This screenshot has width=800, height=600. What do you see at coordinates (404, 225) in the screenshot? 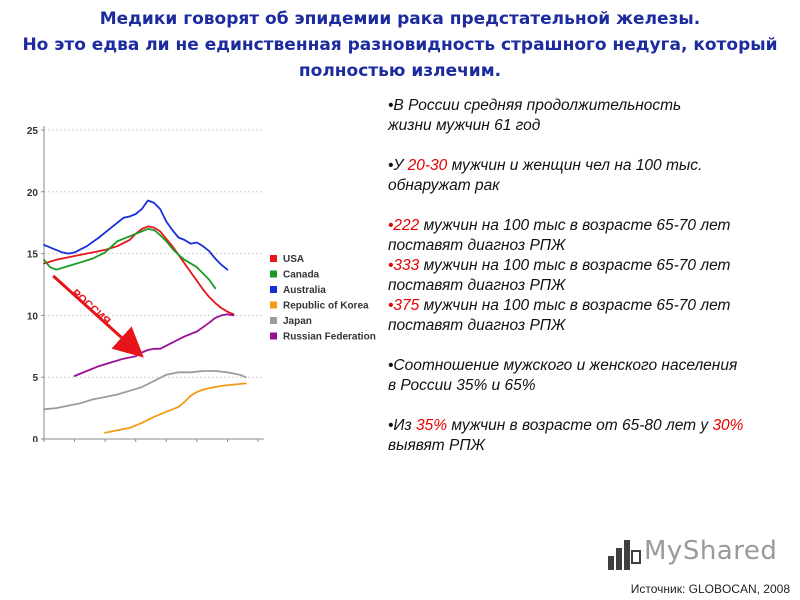
I see `fact-highlight: •222` at bounding box center [404, 225].